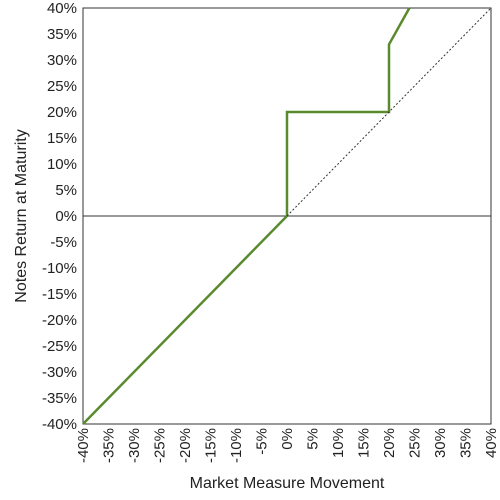 The height and width of the screenshot is (500, 500). I want to click on x-tick-label: 25%, so click(415, 443).